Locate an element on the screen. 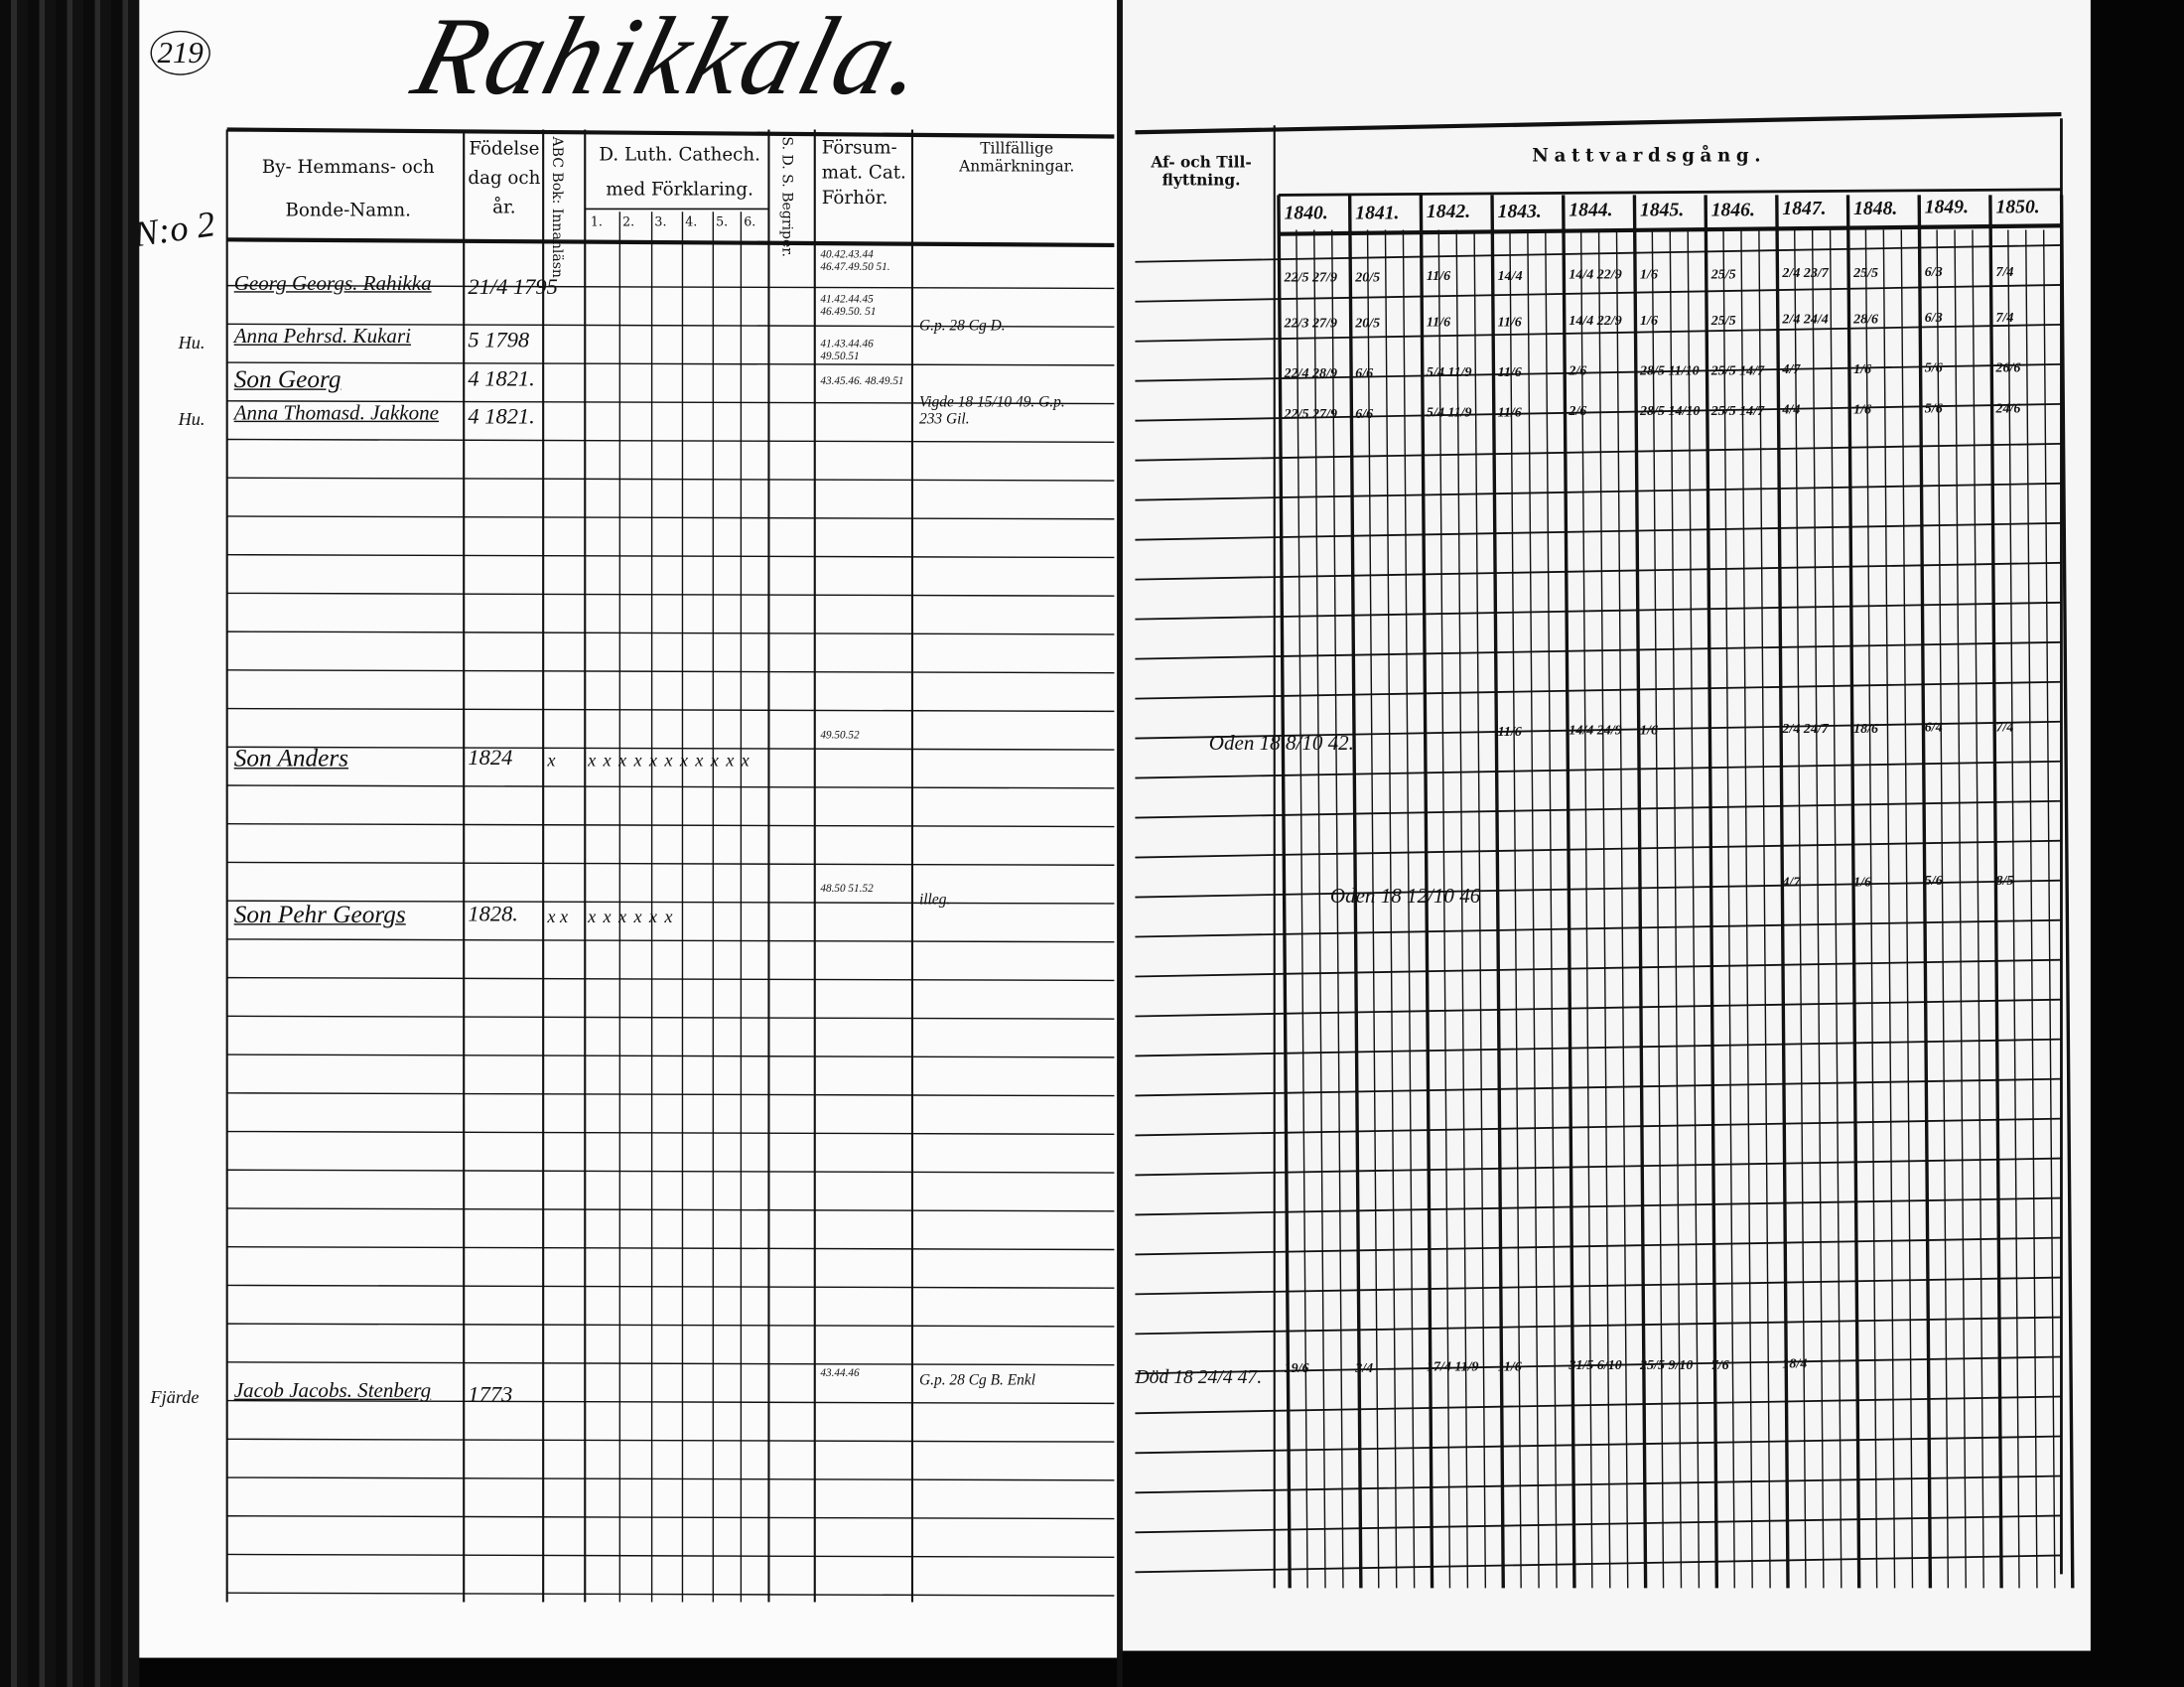 The width and height of the screenshot is (2184, 1687). header-notes: Tillfällige Anmärkningar. is located at coordinates (1017, 158).